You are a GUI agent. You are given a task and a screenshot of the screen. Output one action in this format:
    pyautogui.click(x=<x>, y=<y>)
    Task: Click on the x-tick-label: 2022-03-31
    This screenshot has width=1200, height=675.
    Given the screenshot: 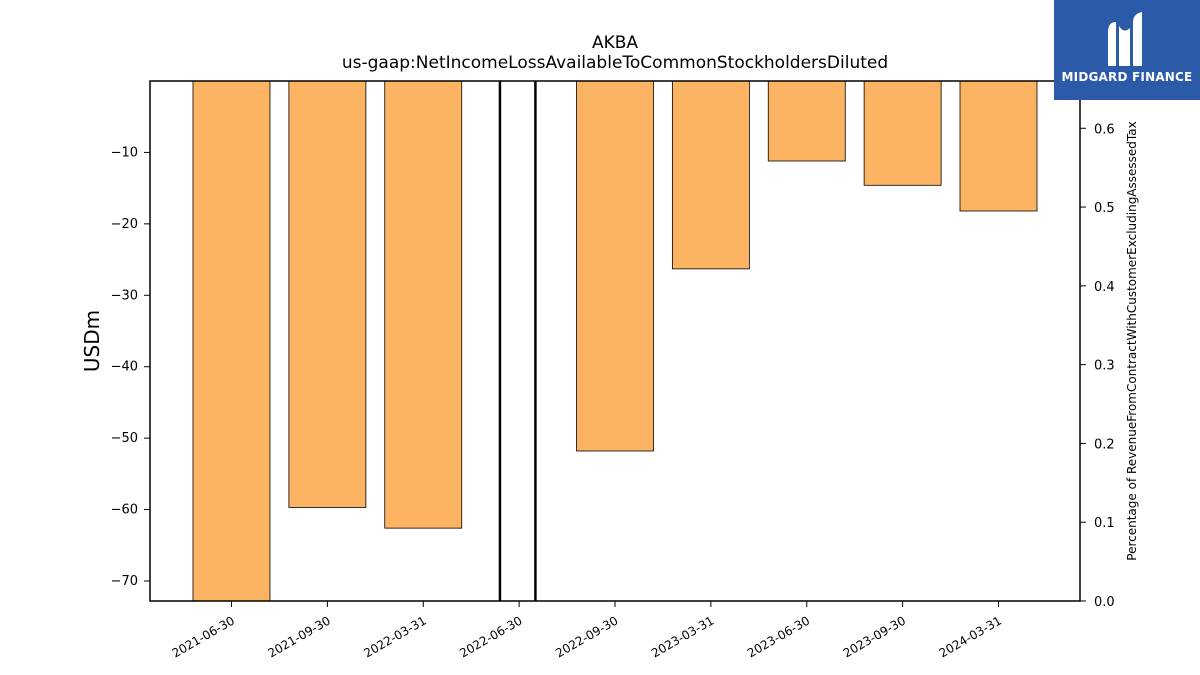 What is the action you would take?
    pyautogui.click(x=394, y=636)
    